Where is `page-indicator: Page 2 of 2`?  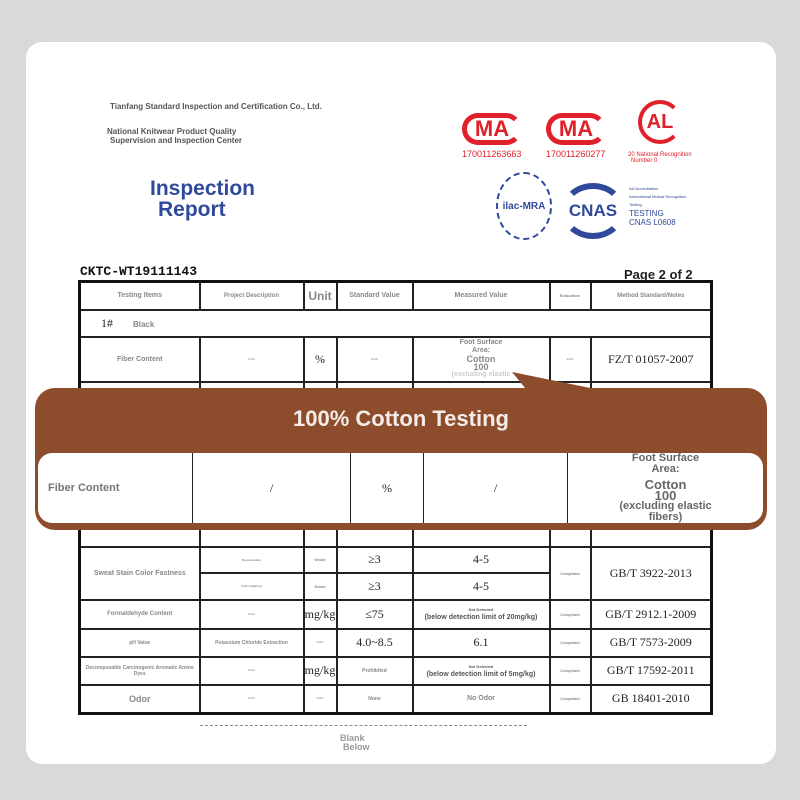
page-indicator: Page 2 of 2 is located at coordinates (658, 274).